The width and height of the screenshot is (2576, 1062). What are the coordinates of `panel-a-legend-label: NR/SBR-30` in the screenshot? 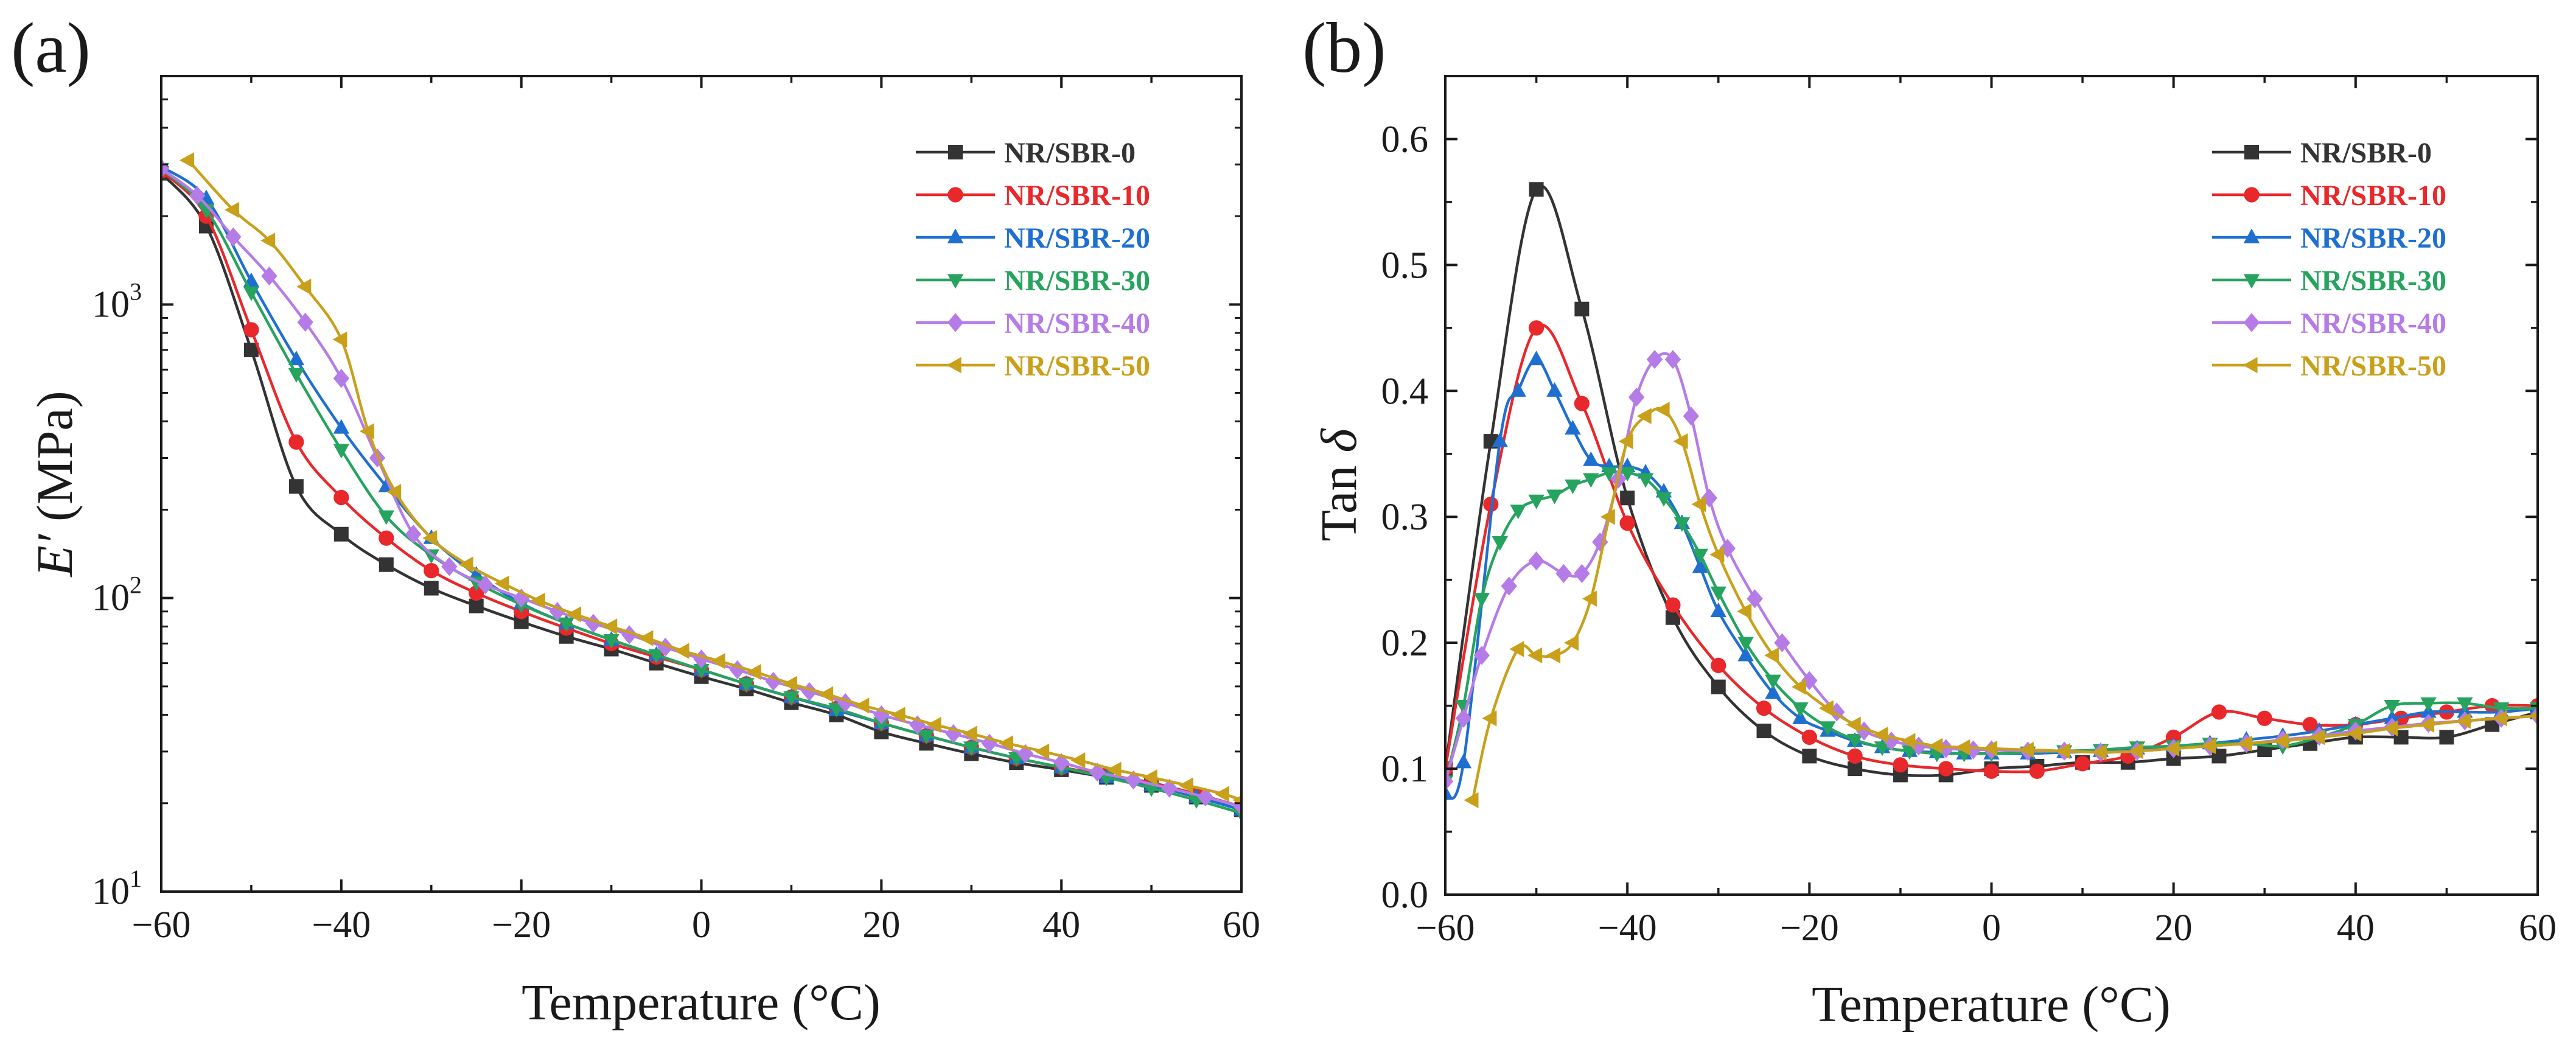 It's located at (1077, 281).